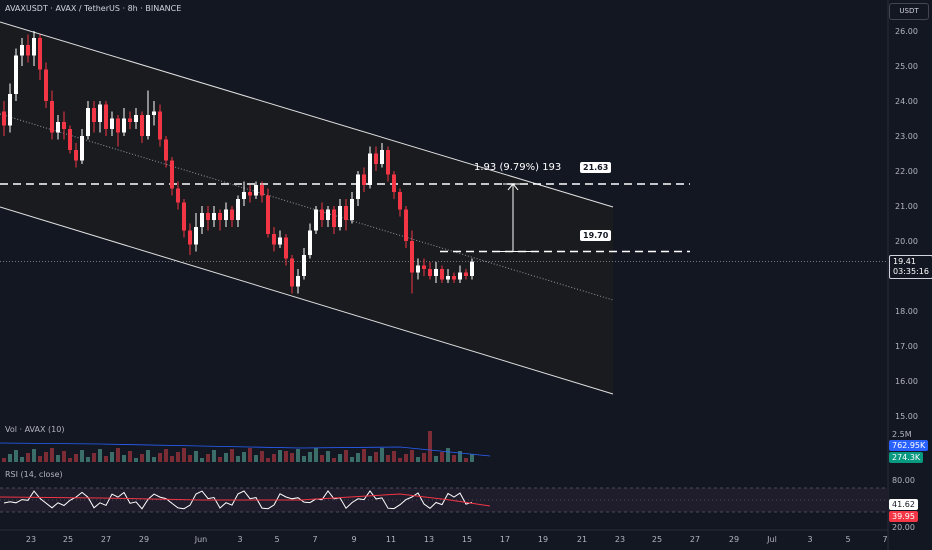 This screenshot has width=932, height=550. Describe the element at coordinates (35, 429) in the screenshot. I see `volume-label: Vol · AVAX (10)` at that location.